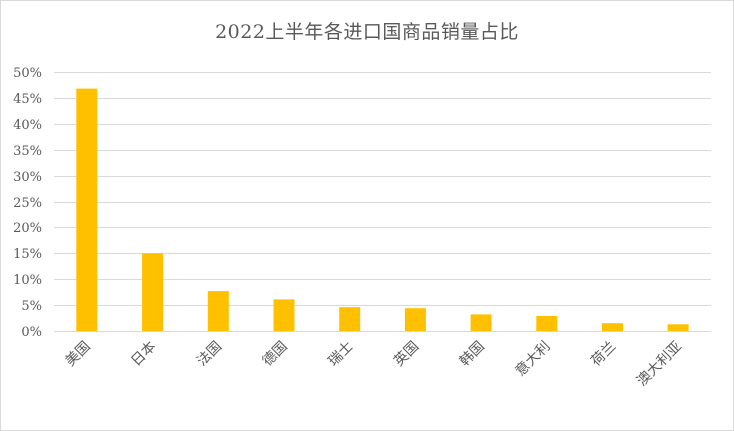 The height and width of the screenshot is (431, 734). I want to click on y-tick-label: 35%, so click(27, 151).